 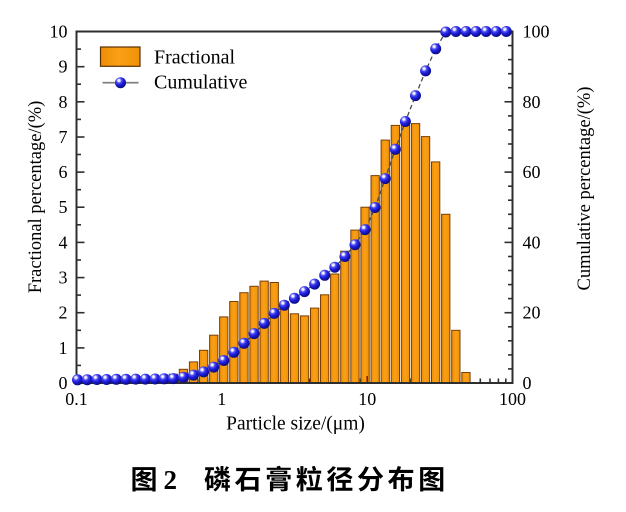 What do you see at coordinates (532, 242) in the screenshot?
I see `svg-text: 40` at bounding box center [532, 242].